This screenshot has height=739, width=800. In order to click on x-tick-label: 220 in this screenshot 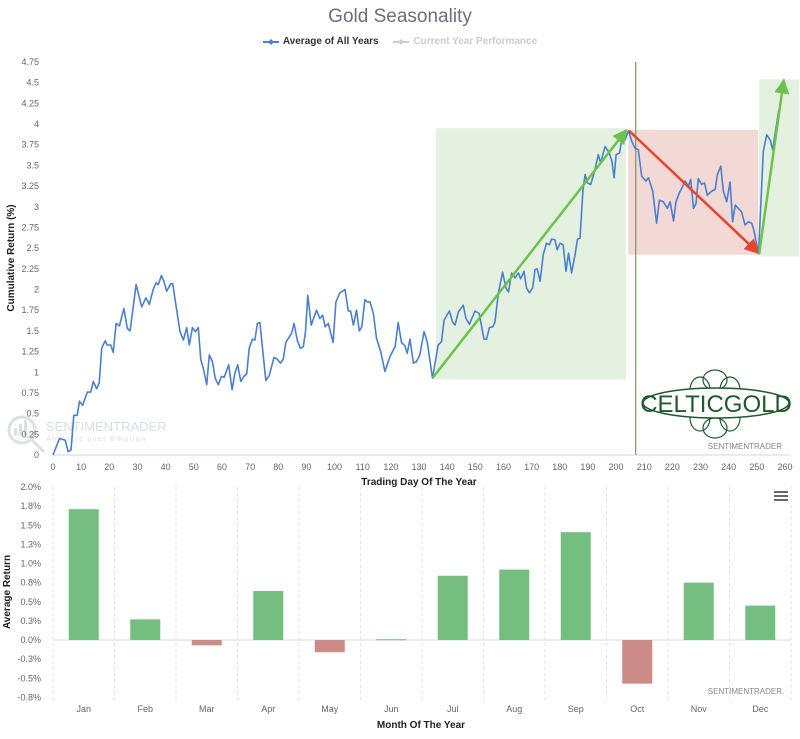, I will do `click(672, 467)`.